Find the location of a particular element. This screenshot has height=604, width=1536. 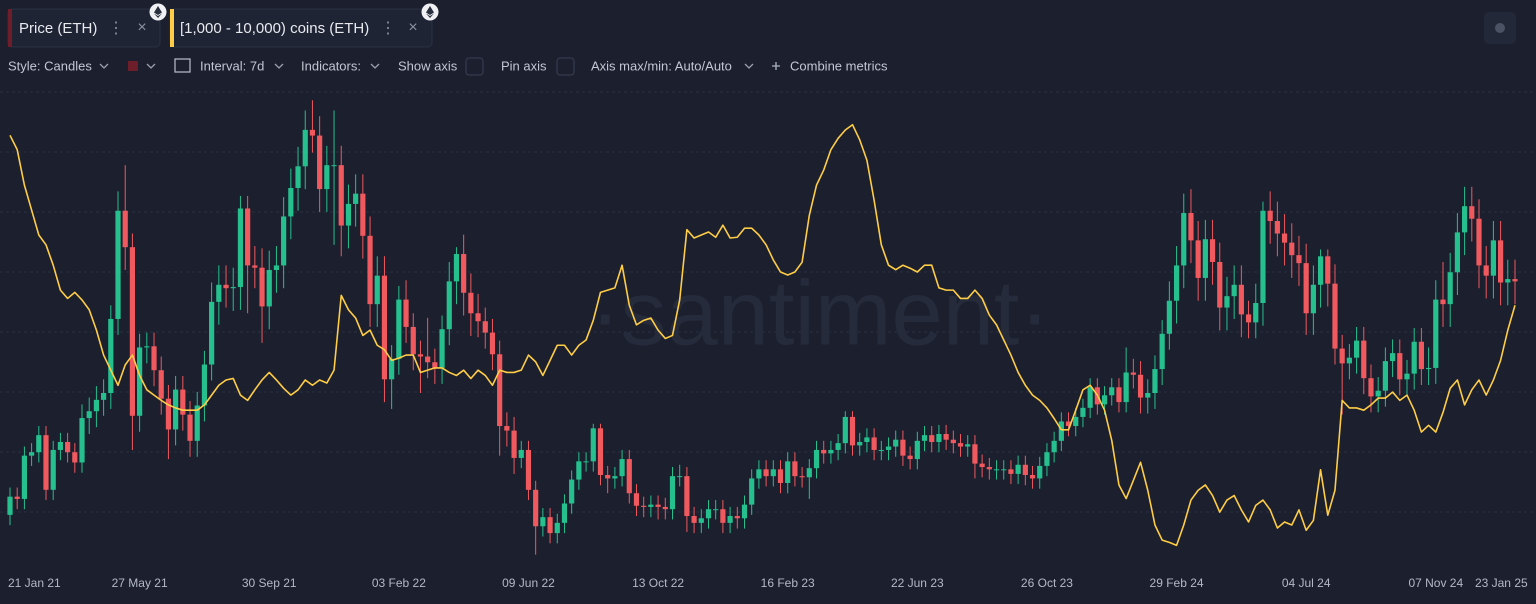

metric-tab: Price (ETH) ⋮ × is located at coordinates (87, 25).